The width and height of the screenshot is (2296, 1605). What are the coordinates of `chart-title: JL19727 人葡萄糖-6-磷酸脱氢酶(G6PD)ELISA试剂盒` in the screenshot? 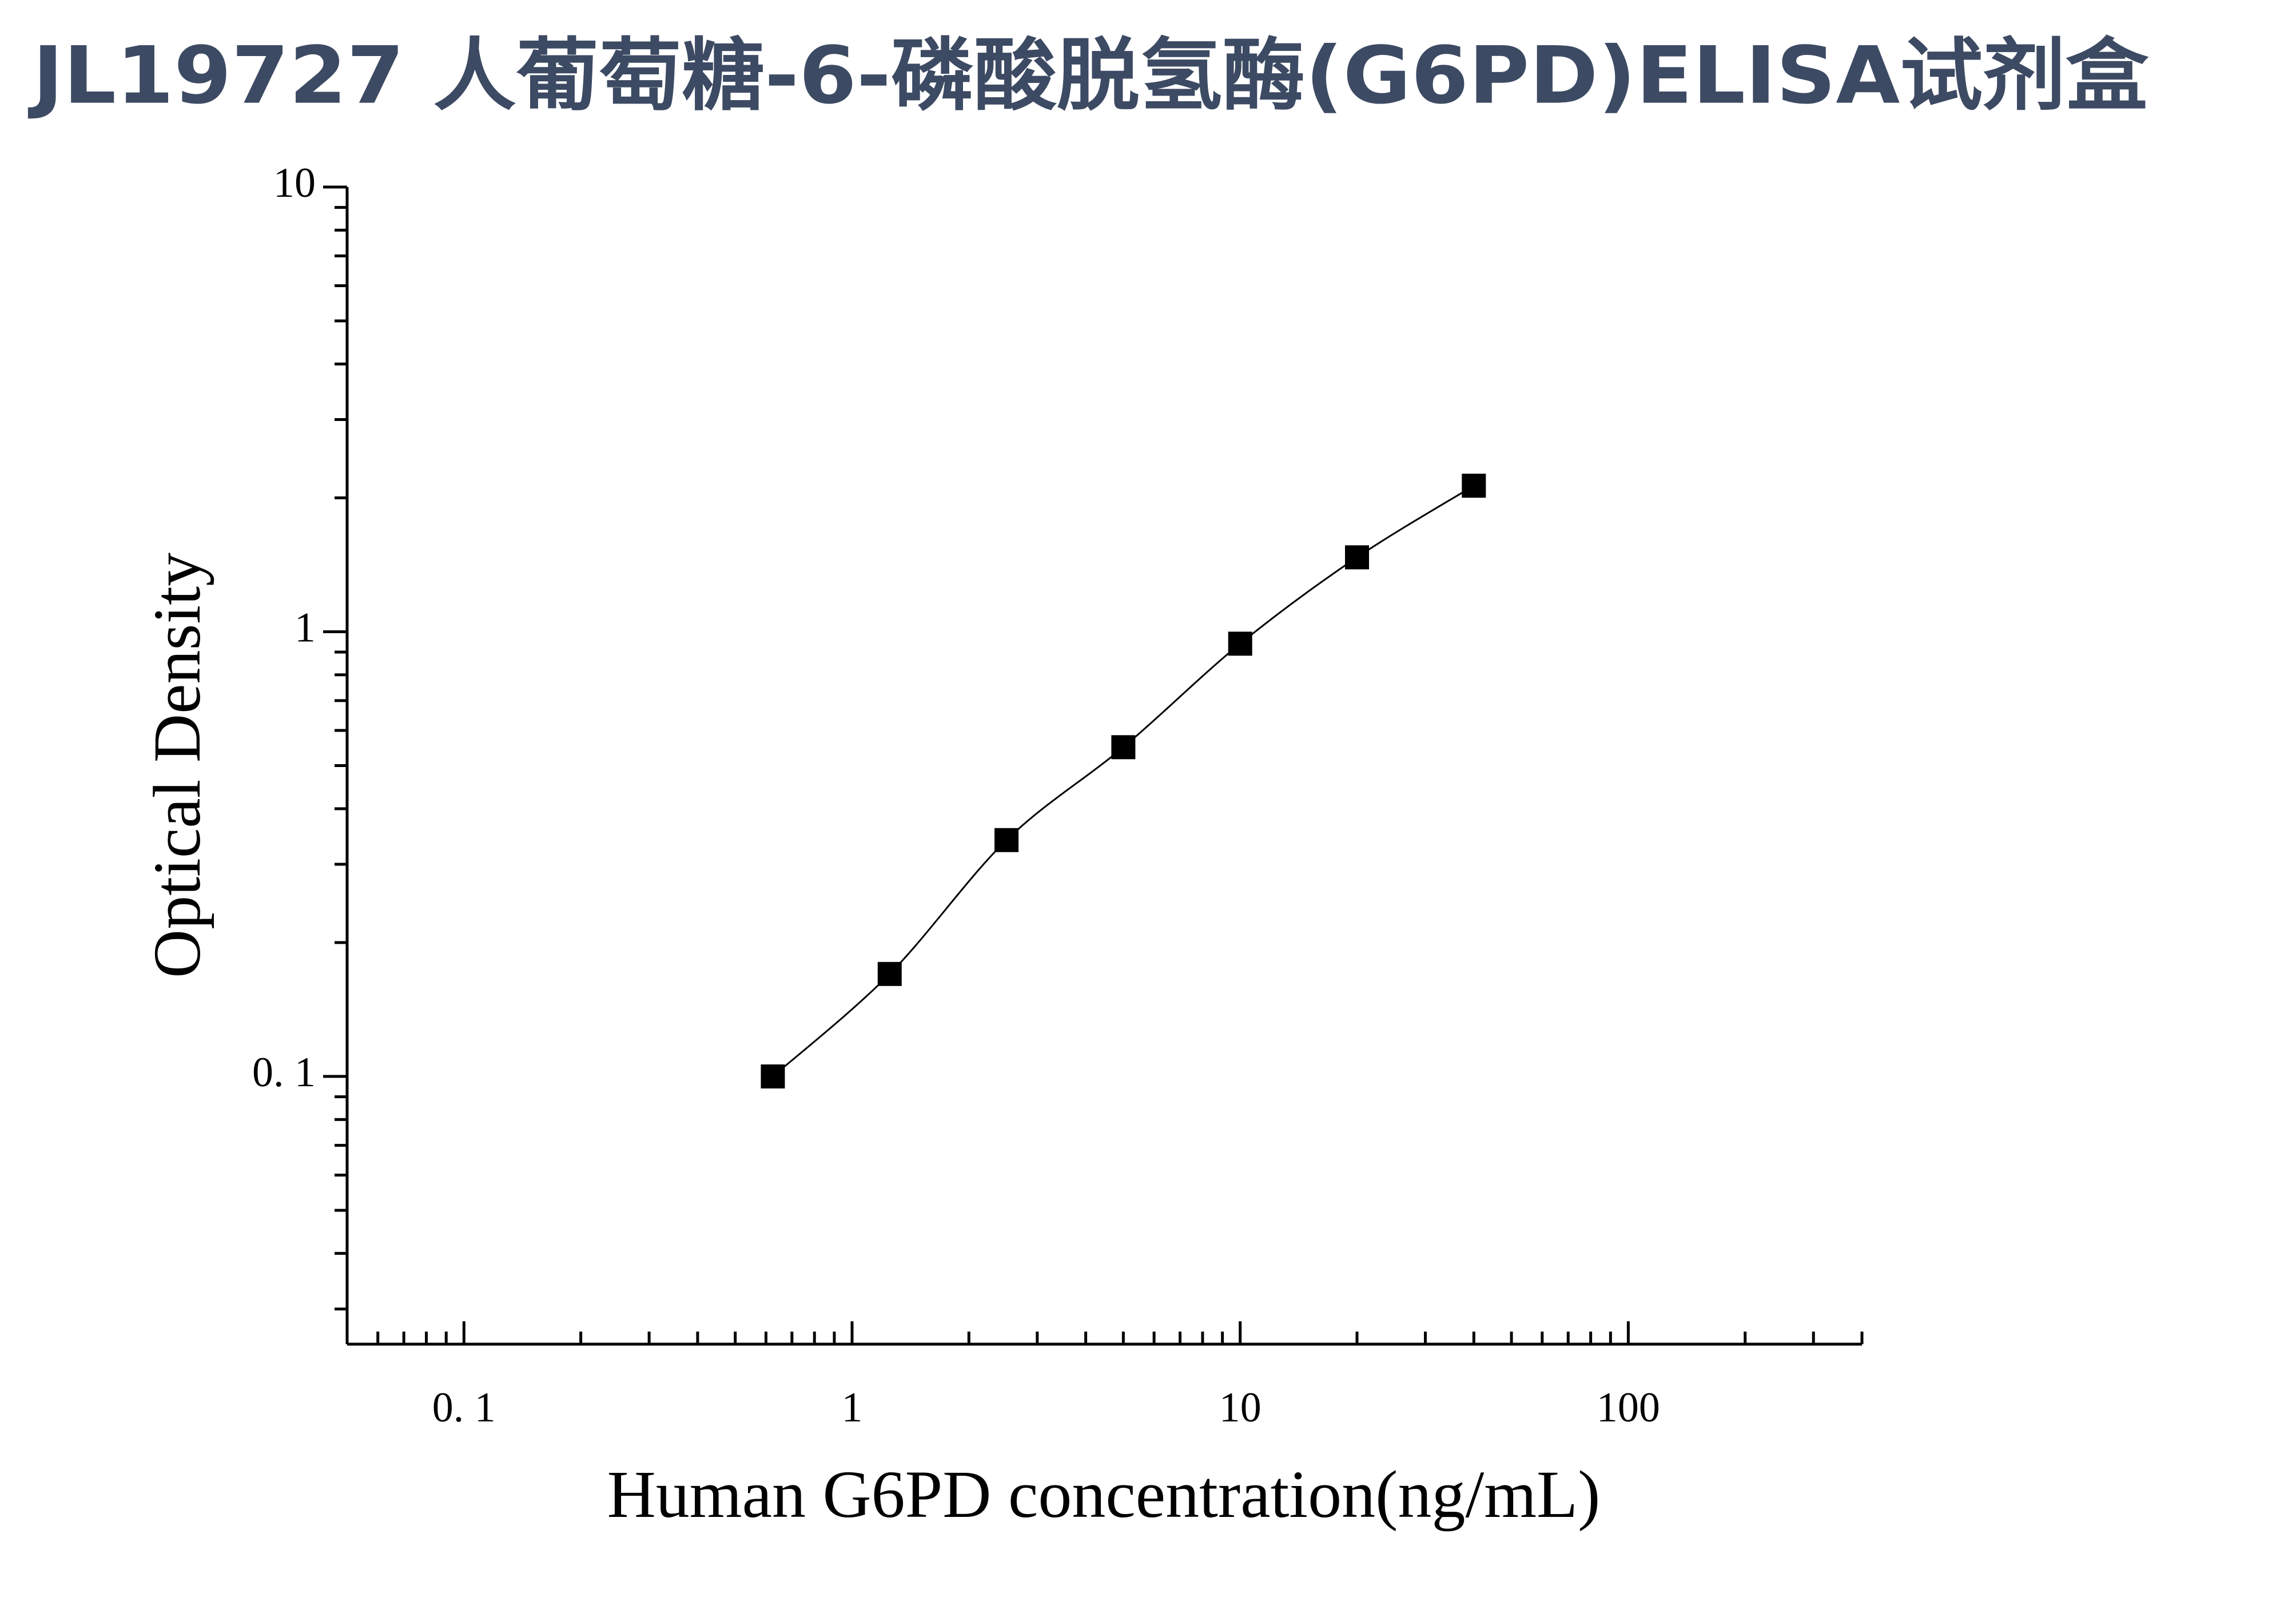 It's located at (1088, 76).